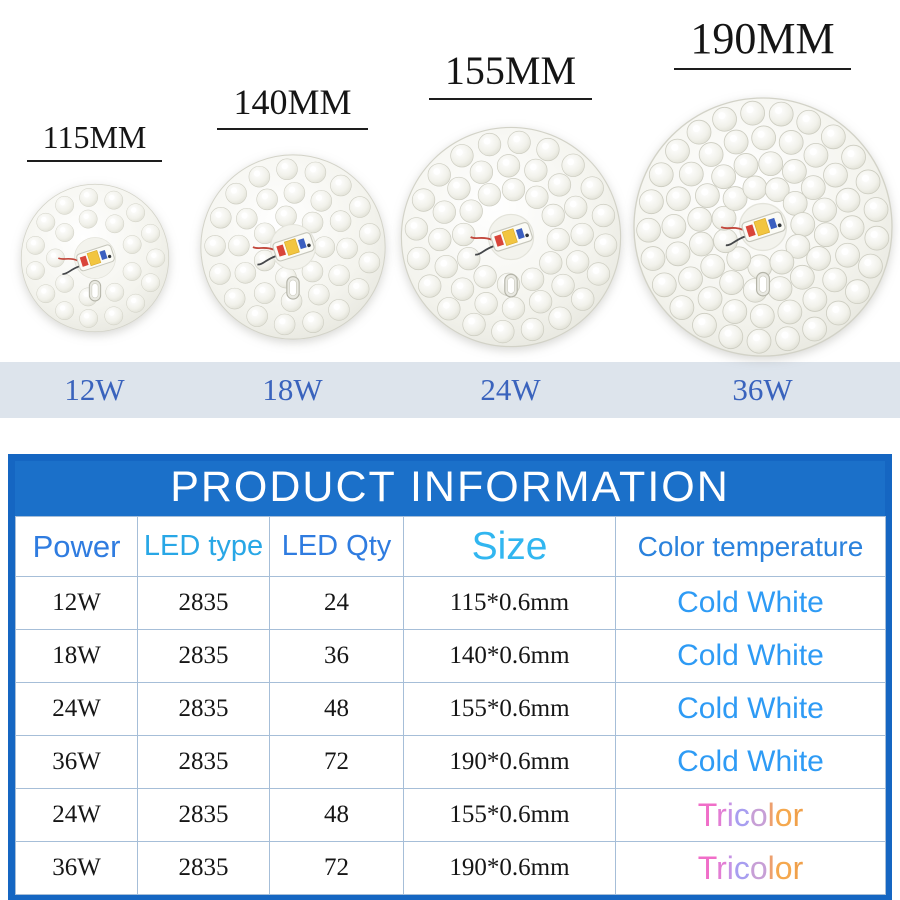  I want to click on module-column-190mm: 190MM, so click(762, 181).